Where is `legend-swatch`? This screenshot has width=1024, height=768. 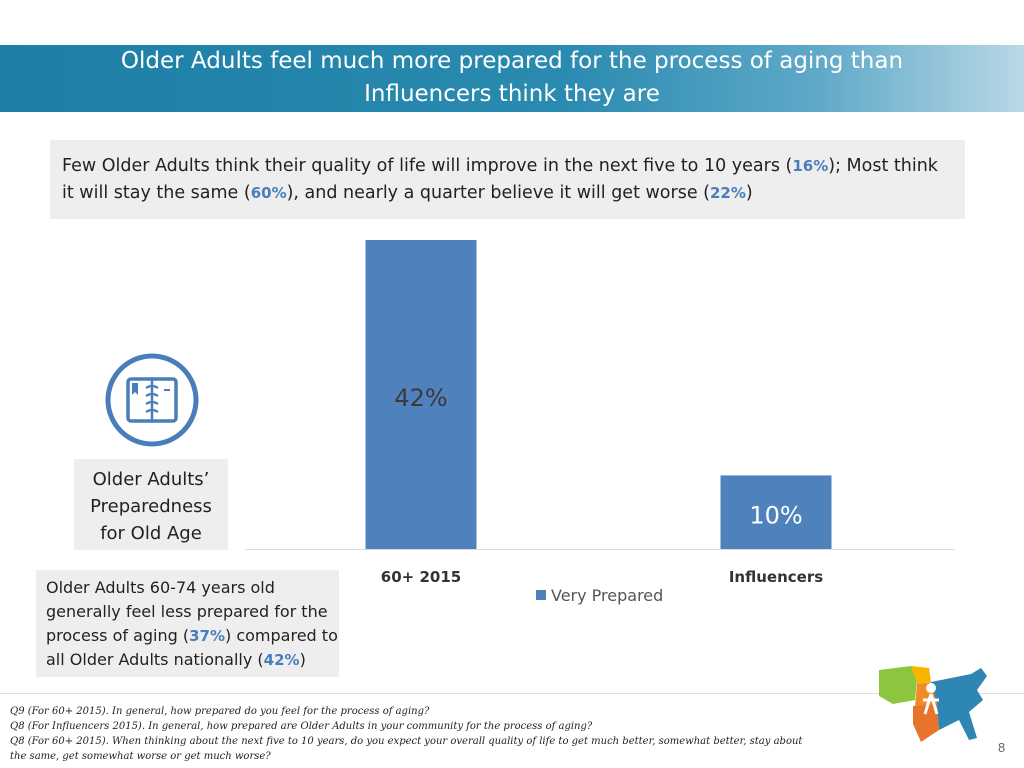 legend-swatch is located at coordinates (541, 595).